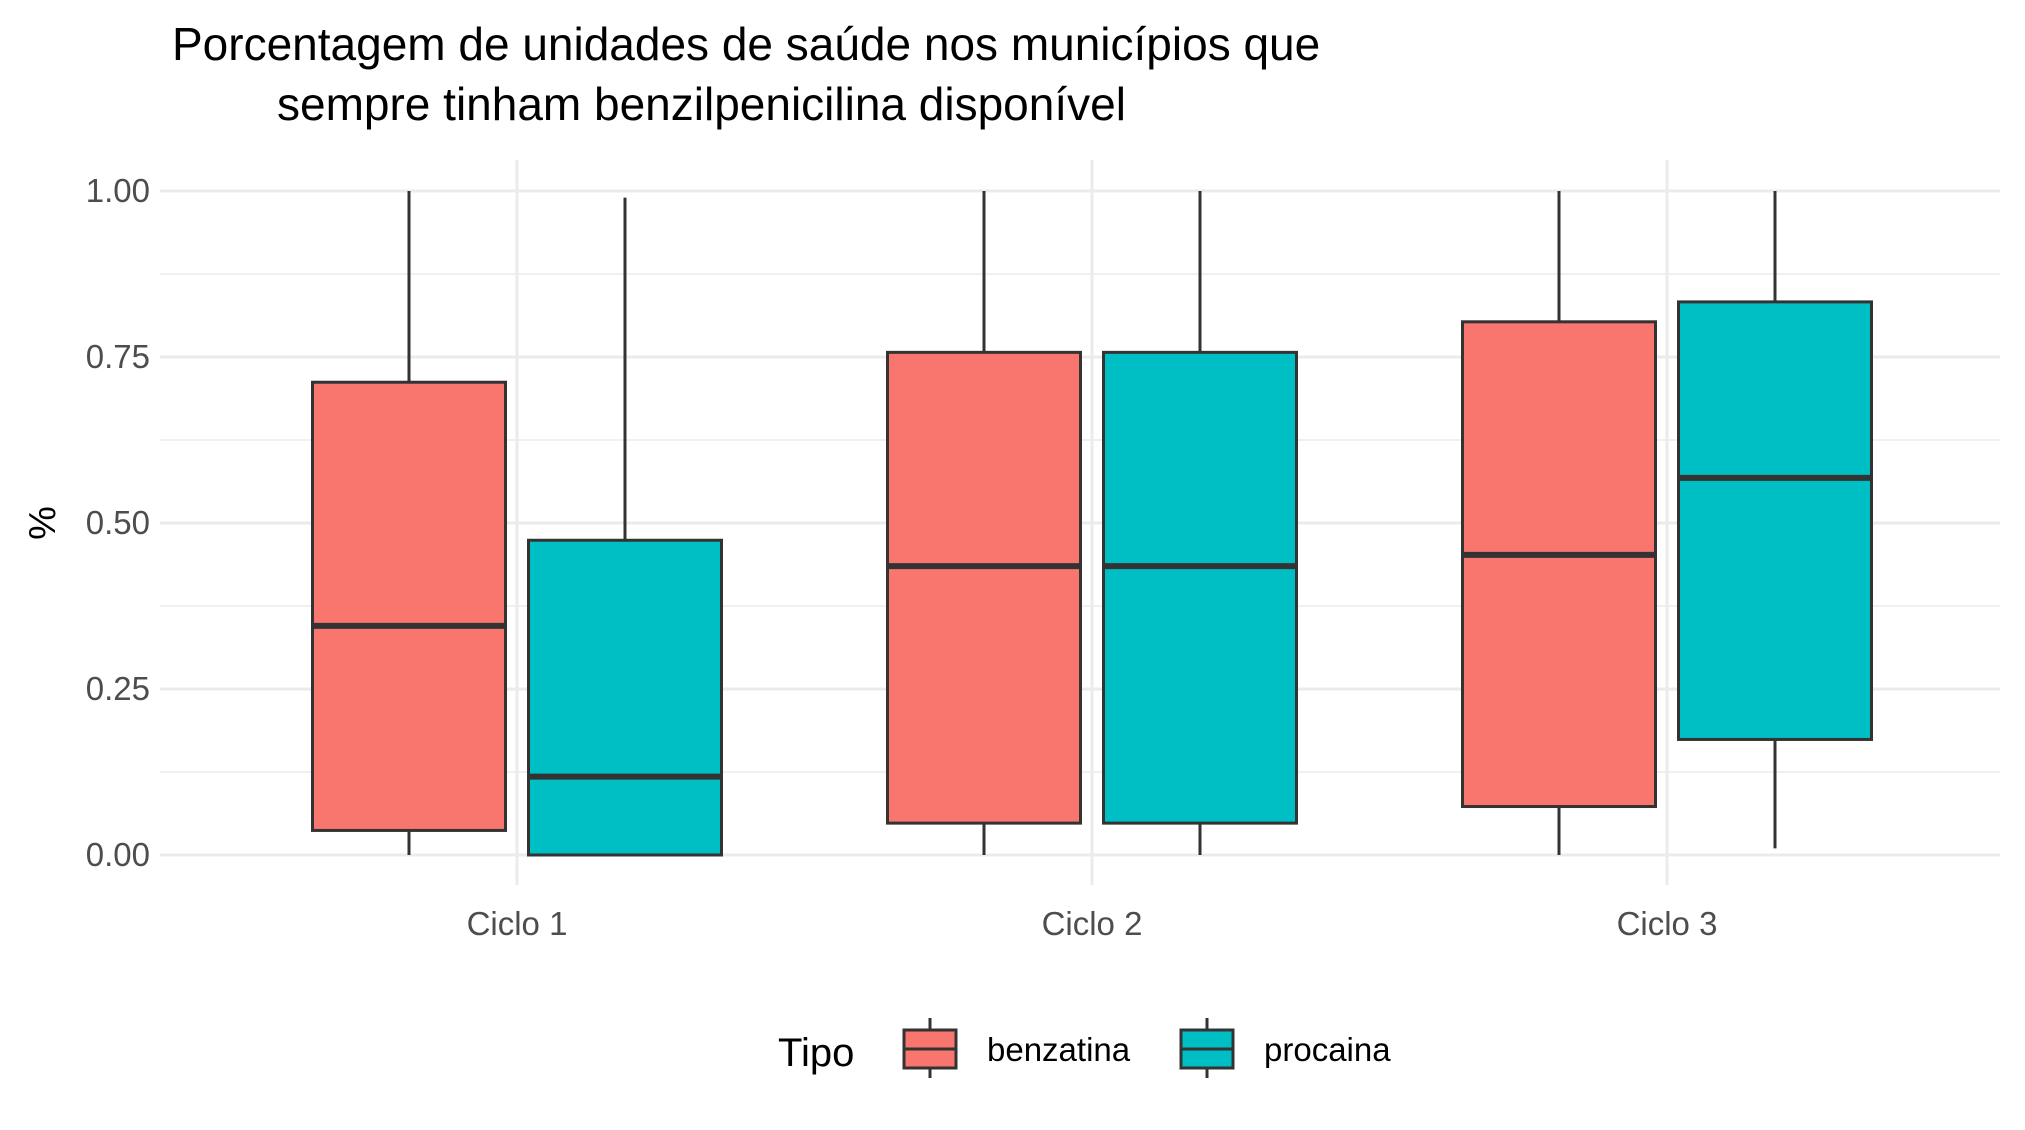  I want to click on x-tick-label: Ciclo 3, so click(1667, 923).